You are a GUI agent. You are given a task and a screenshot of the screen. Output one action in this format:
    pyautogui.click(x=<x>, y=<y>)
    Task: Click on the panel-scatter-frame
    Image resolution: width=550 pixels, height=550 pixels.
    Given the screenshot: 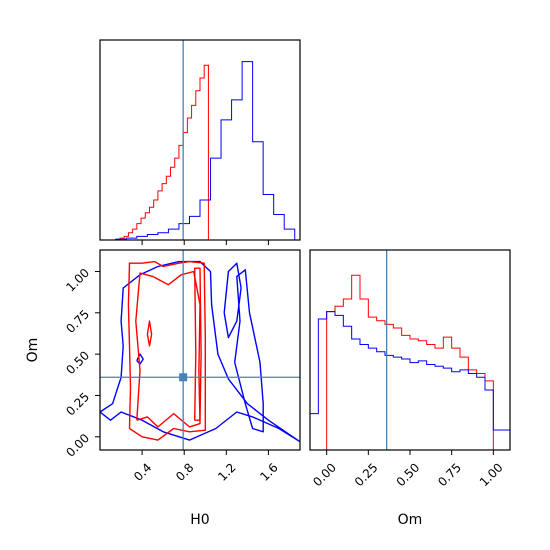 What is the action you would take?
    pyautogui.click(x=200, y=350)
    